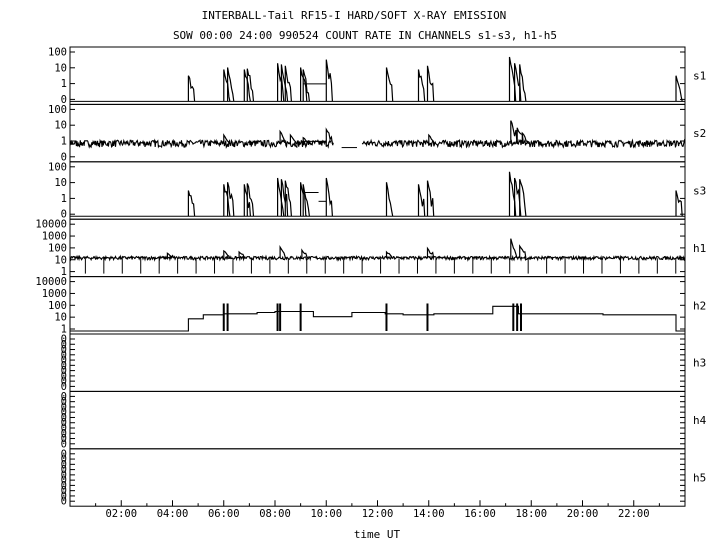 The image size is (720, 550). I want to click on y-tick-label: 10000, so click(51, 225).